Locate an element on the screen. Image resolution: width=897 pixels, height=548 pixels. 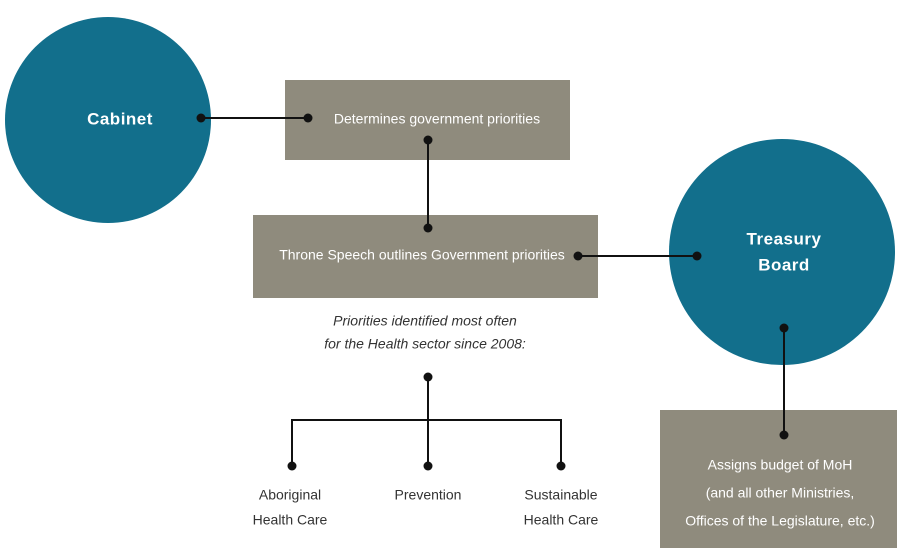
priority-label: Aboriginal is located at coordinates (290, 495).